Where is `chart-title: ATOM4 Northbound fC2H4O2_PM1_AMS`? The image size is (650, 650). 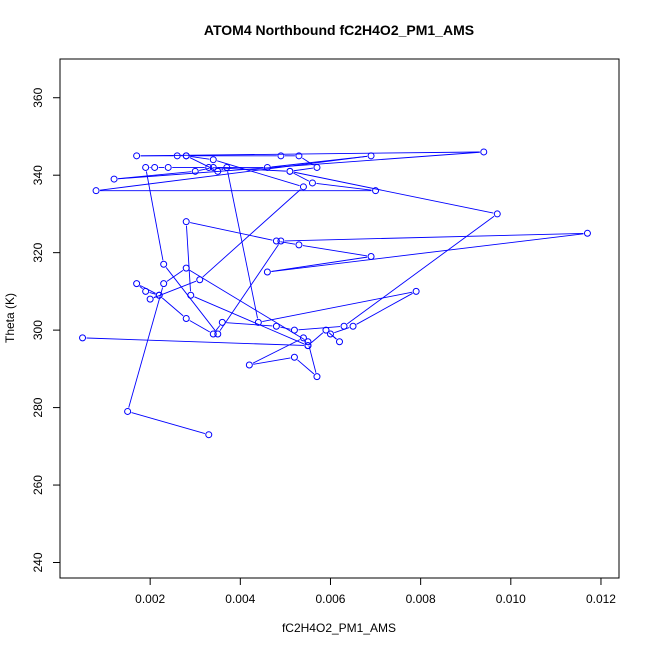
chart-title: ATOM4 Northbound fC2H4O2_PM1_AMS is located at coordinates (339, 30).